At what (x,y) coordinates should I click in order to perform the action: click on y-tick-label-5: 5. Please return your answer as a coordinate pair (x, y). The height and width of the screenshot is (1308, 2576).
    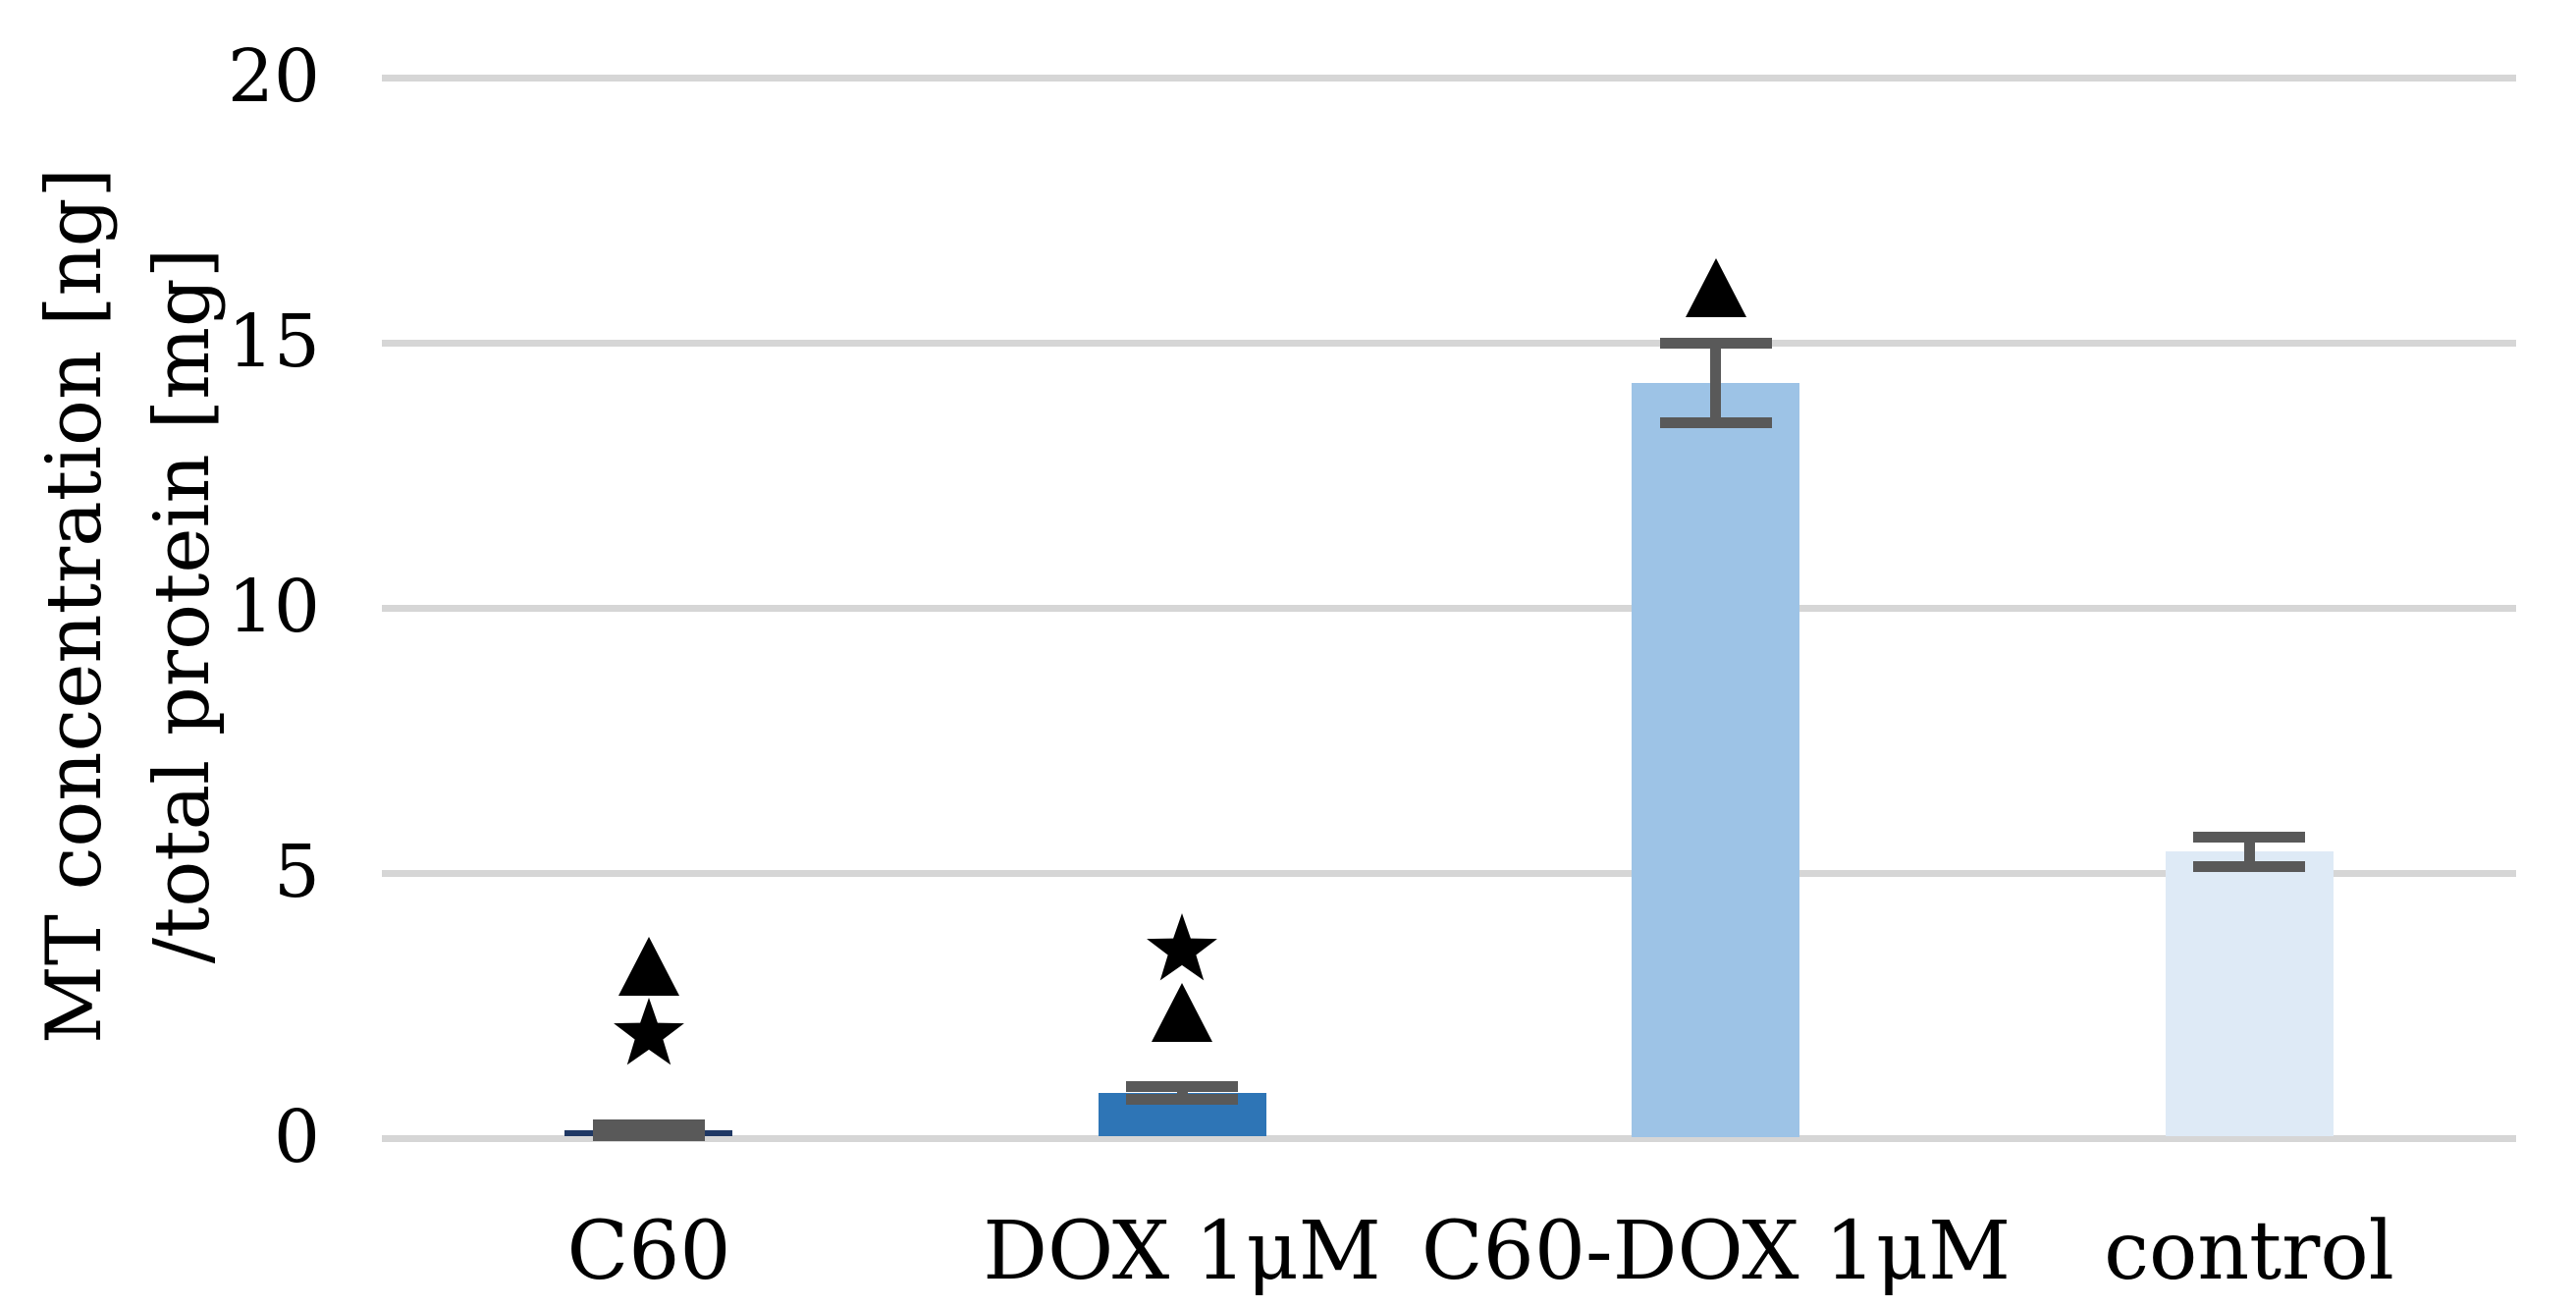
    Looking at the image, I should click on (296, 872).